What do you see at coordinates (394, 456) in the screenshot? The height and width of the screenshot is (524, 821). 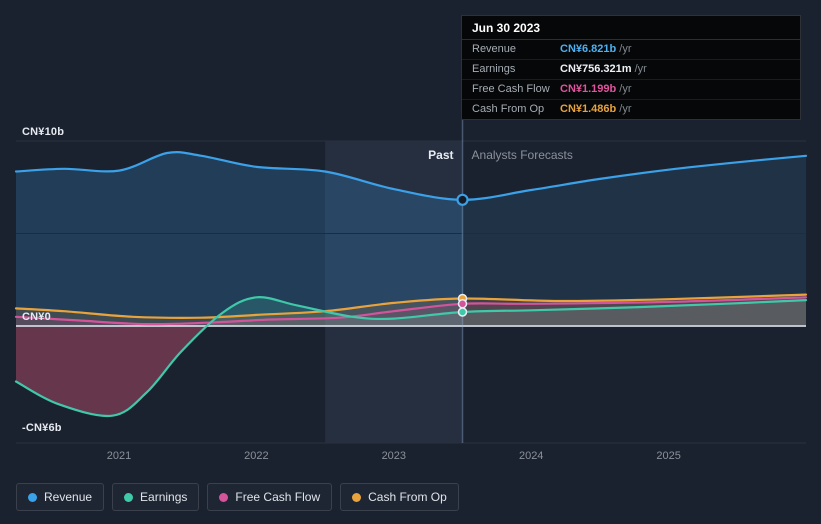 I see `x-axis-tick: 2023` at bounding box center [394, 456].